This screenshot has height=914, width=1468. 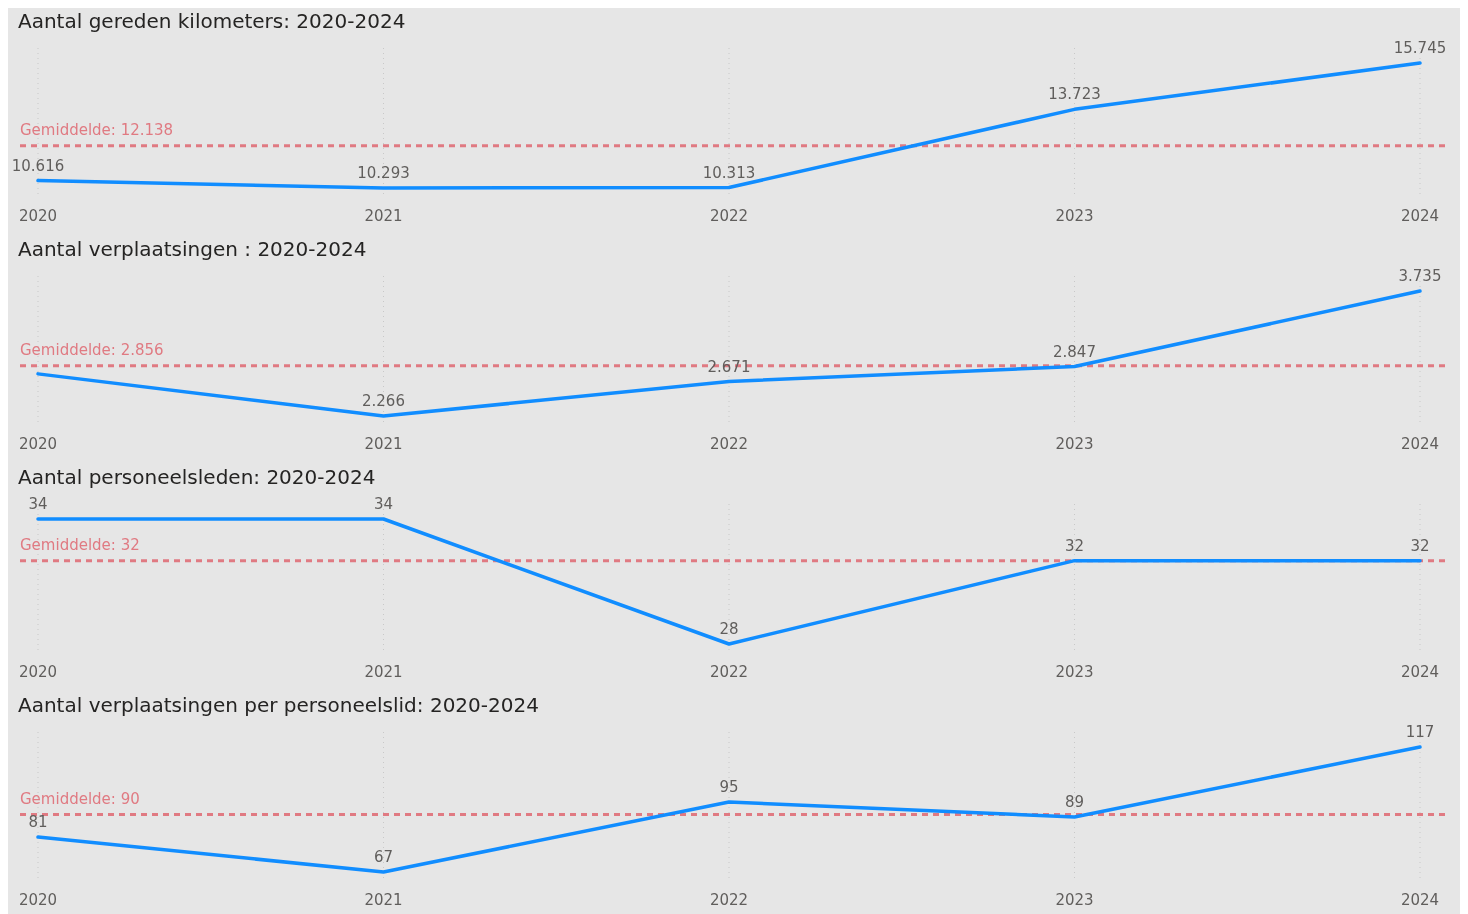 What do you see at coordinates (38, 822) in the screenshot?
I see `data-label: 81` at bounding box center [38, 822].